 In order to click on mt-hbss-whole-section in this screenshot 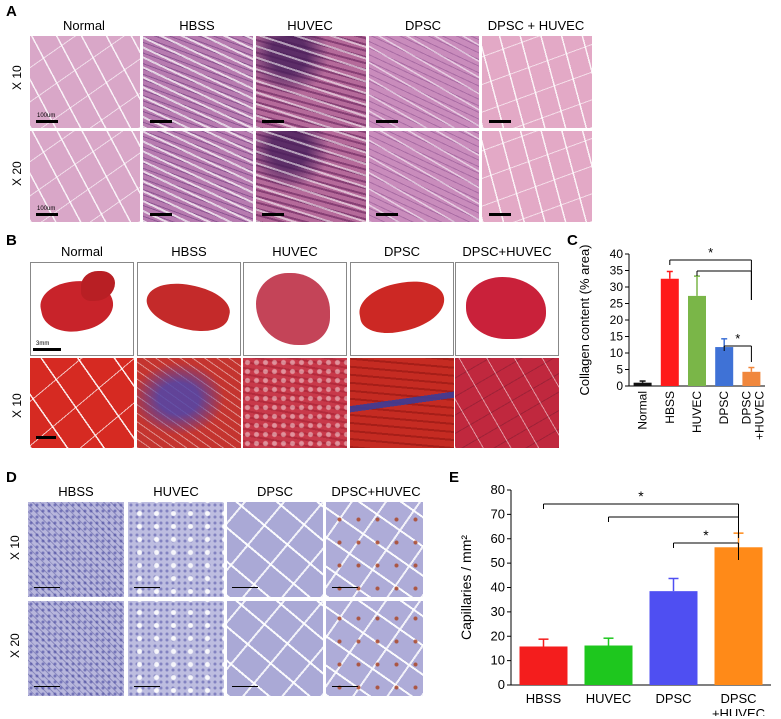, I will do `click(189, 309)`.